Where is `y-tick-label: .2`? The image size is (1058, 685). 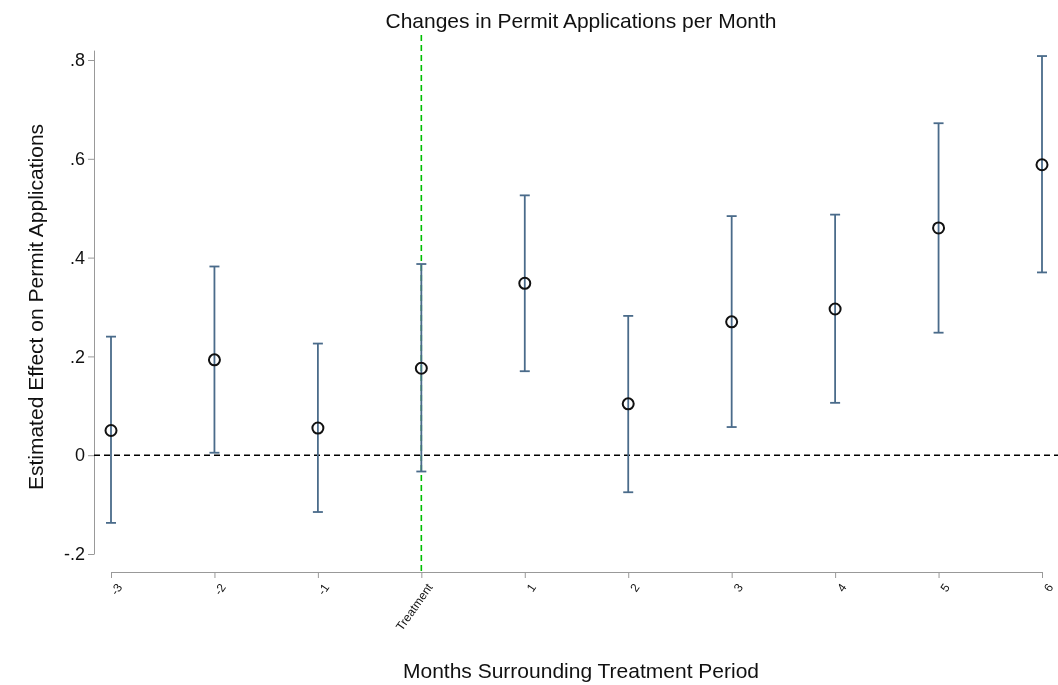 y-tick-label: .2 is located at coordinates (77, 356).